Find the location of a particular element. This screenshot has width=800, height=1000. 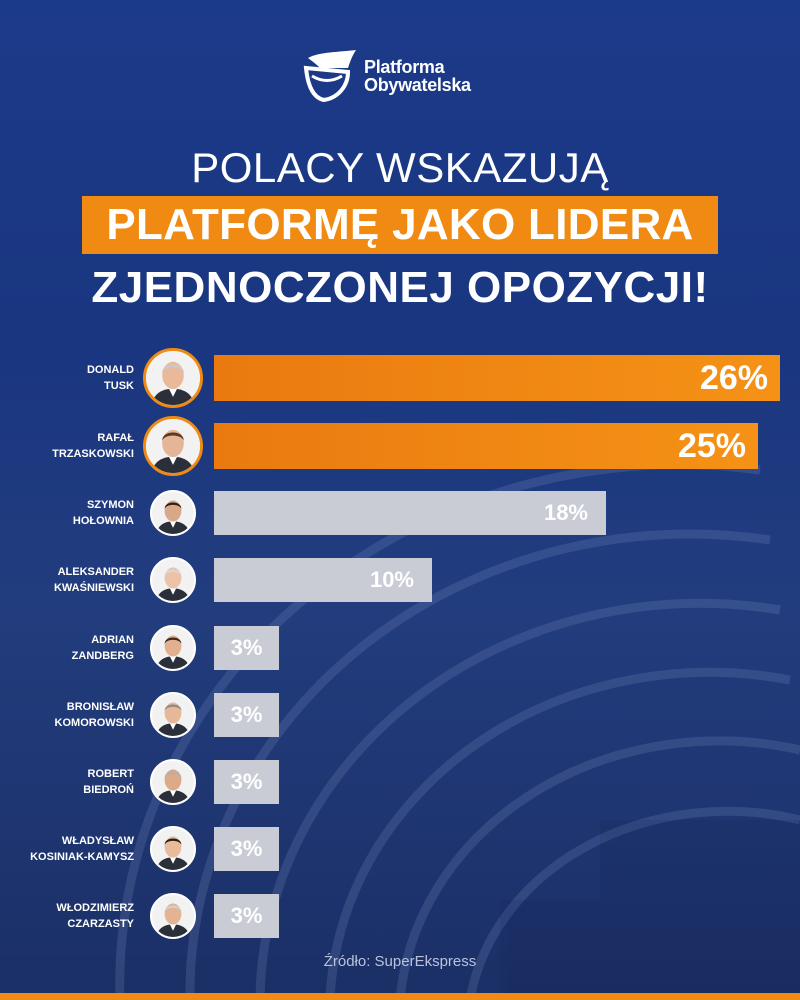

candidate-name: SZYMON HOŁOWNIA is located at coordinates (77, 513).